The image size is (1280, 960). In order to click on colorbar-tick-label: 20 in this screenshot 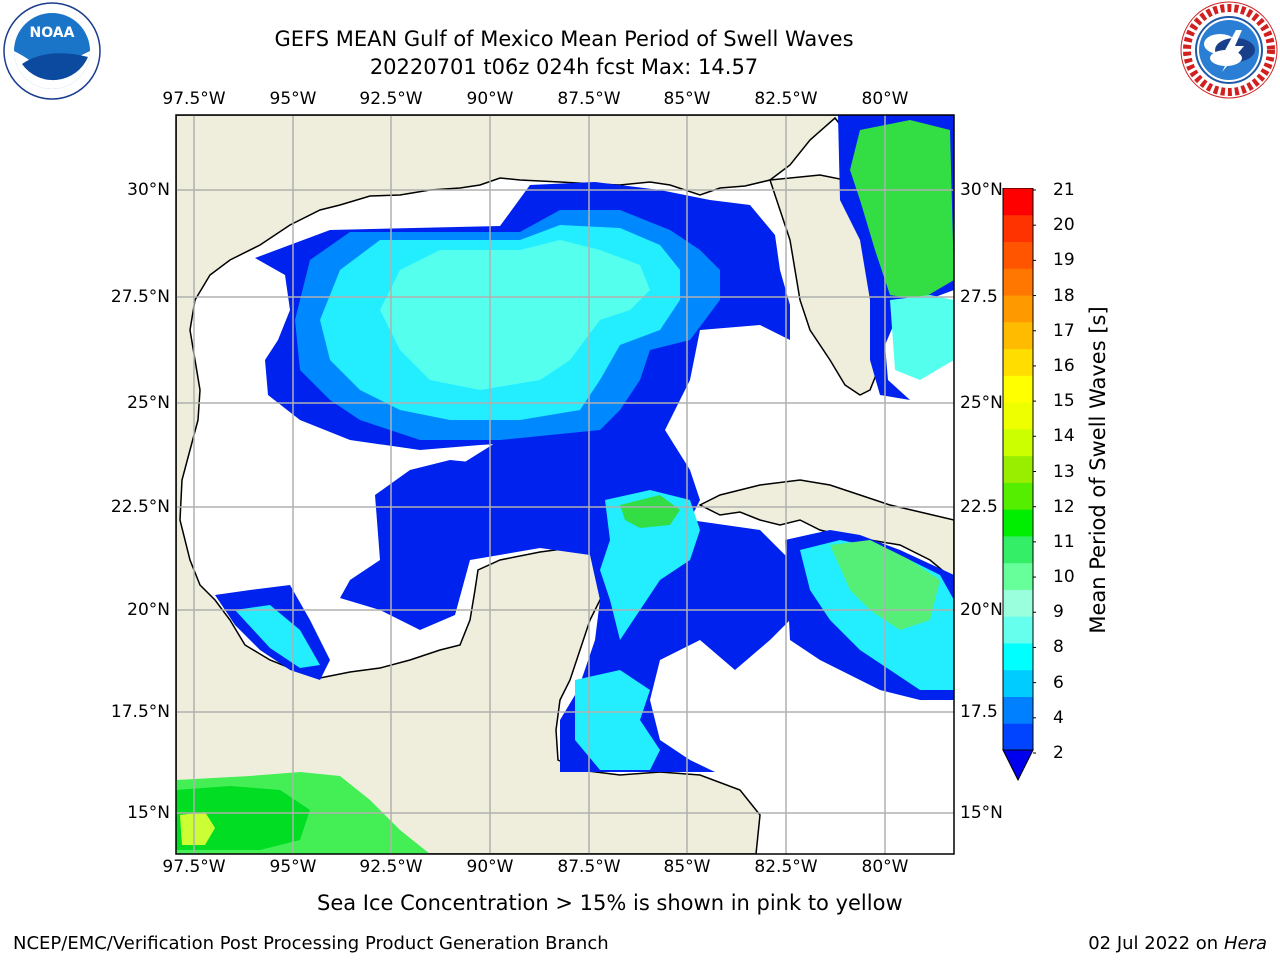, I will do `click(1064, 225)`.